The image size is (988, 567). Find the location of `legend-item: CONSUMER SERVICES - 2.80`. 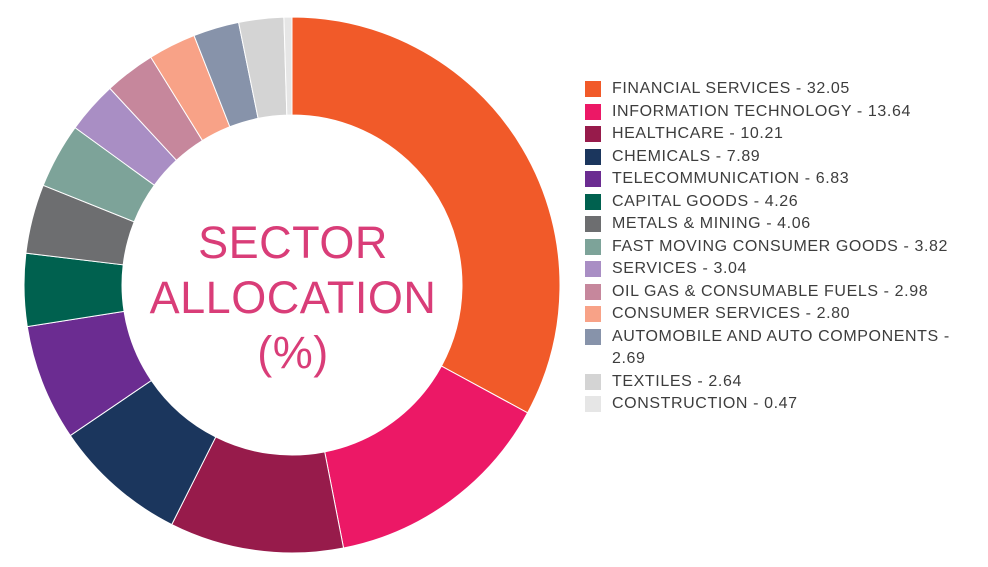

legend-item: CONSUMER SERVICES - 2.80 is located at coordinates (785, 314).